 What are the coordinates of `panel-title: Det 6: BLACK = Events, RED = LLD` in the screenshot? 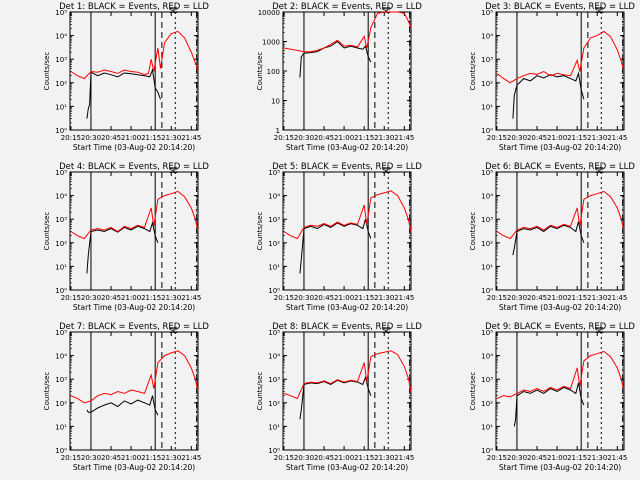 It's located at (560, 167).